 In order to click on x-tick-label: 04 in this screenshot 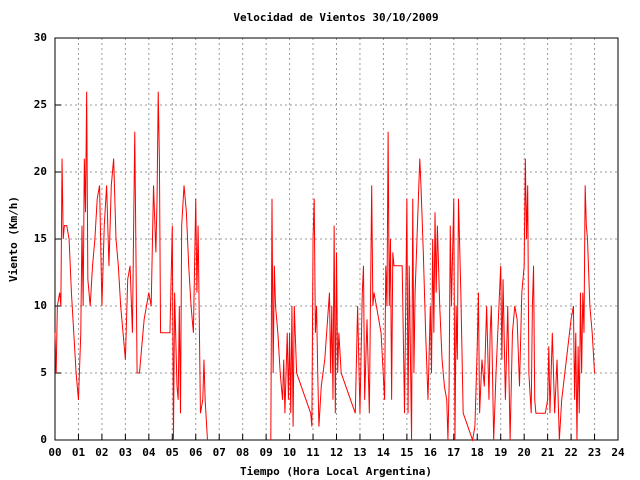, I will do `click(149, 452)`.